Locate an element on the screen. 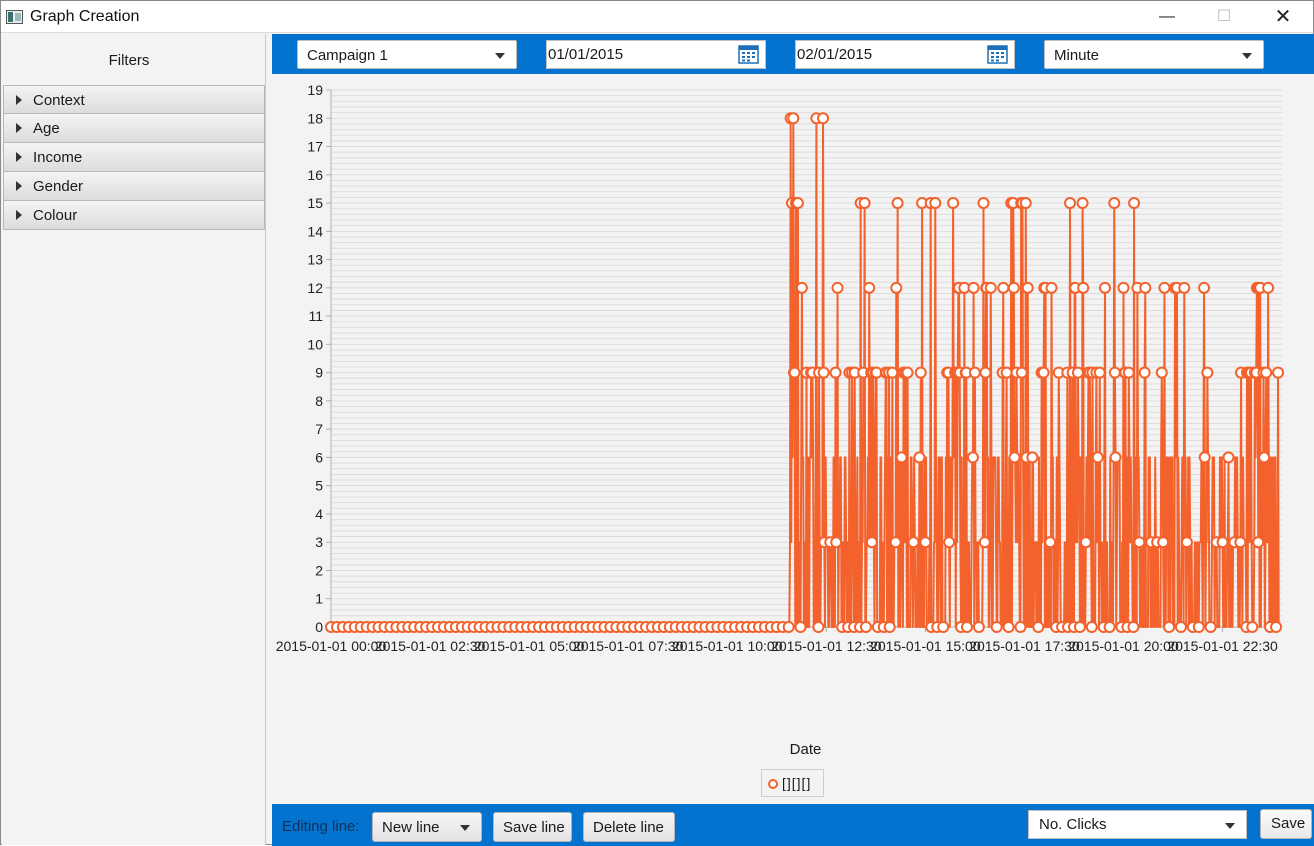 This screenshot has height=846, width=1314. filter-age: Age is located at coordinates (134, 128).